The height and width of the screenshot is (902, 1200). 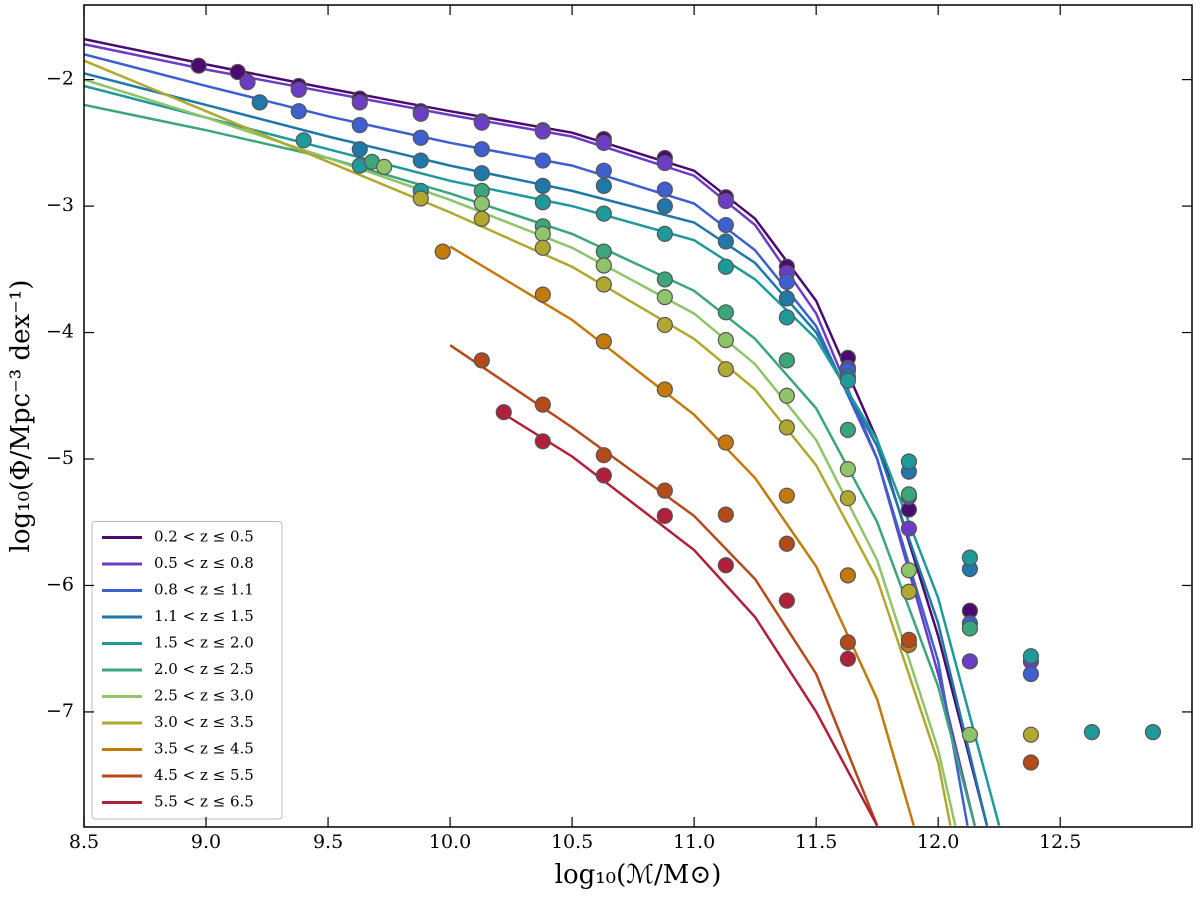 I want to click on legend-label: 0.2 < z ≤ 0.5, so click(x=204, y=537).